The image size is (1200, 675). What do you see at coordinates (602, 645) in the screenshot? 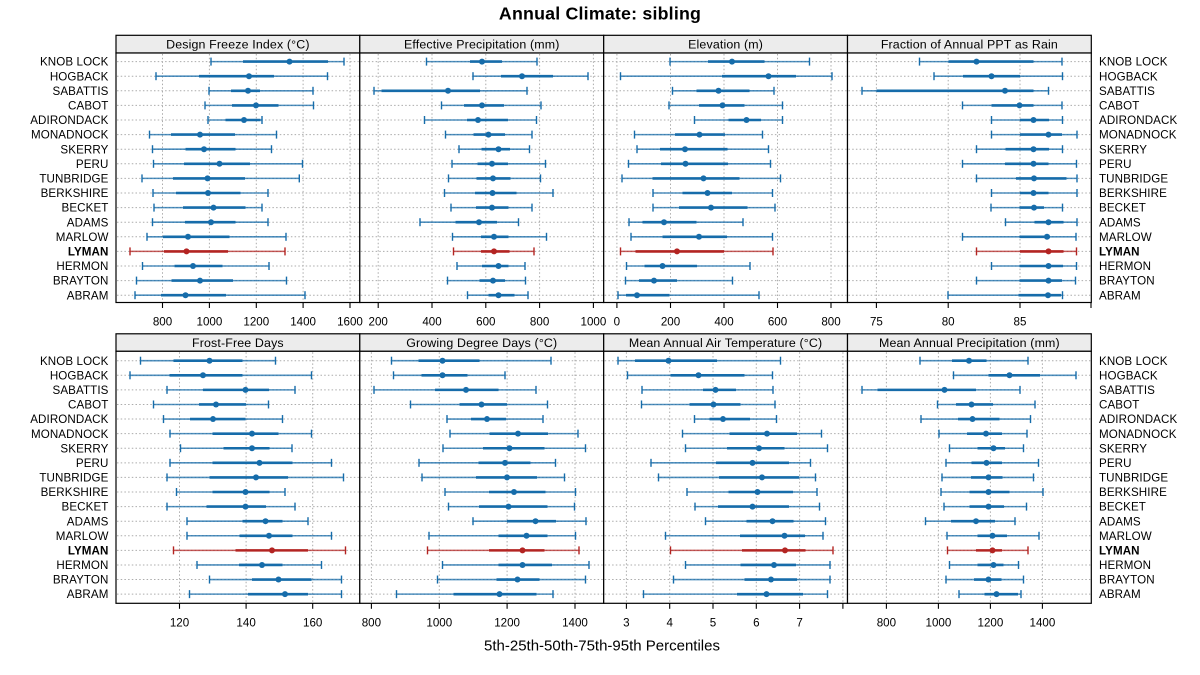
I see `svg-text:5th-25th-50th-75th-95th Percen: 5th-25th-50th-75th-95th Percentiles` at bounding box center [602, 645].